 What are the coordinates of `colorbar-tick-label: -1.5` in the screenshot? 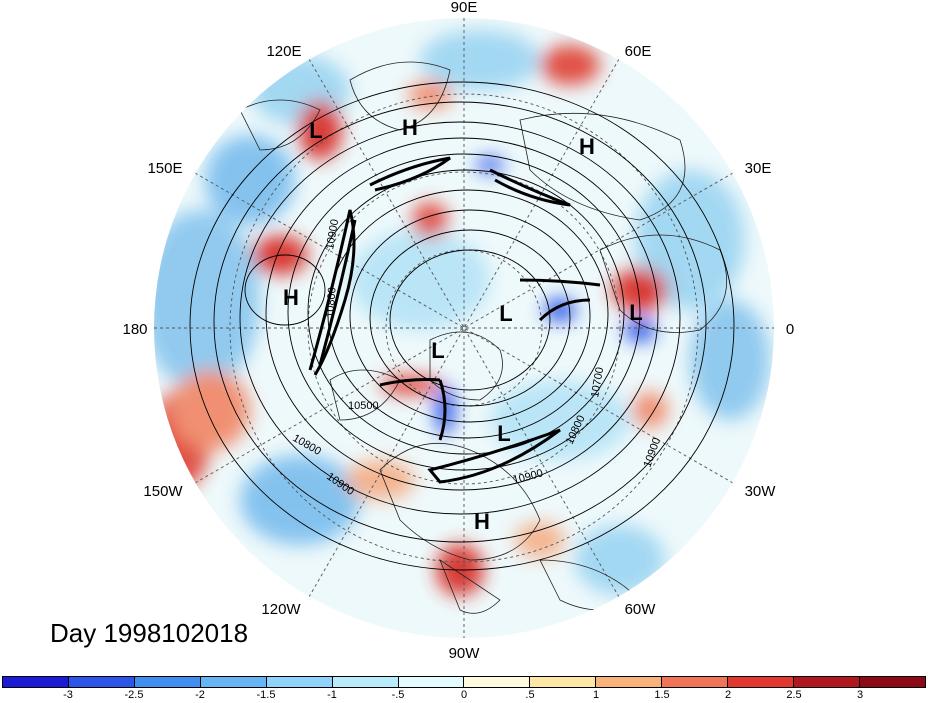 It's located at (266, 695).